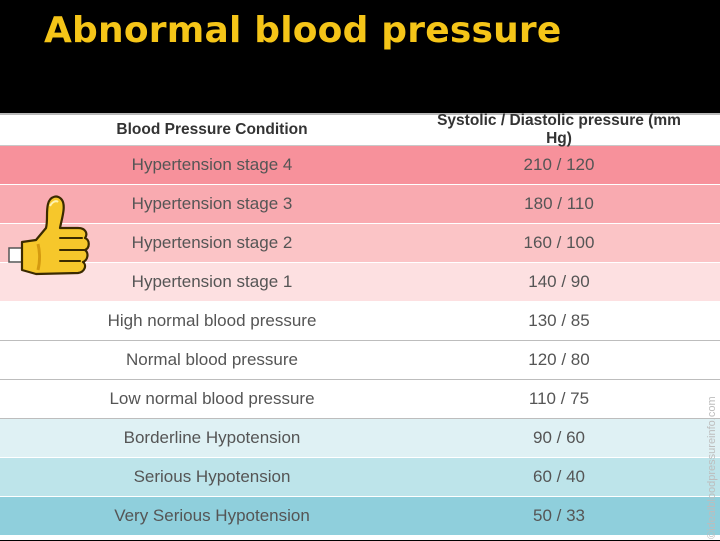  What do you see at coordinates (360, 438) in the screenshot?
I see `table-row: Borderline Hypotension 90 / 60` at bounding box center [360, 438].